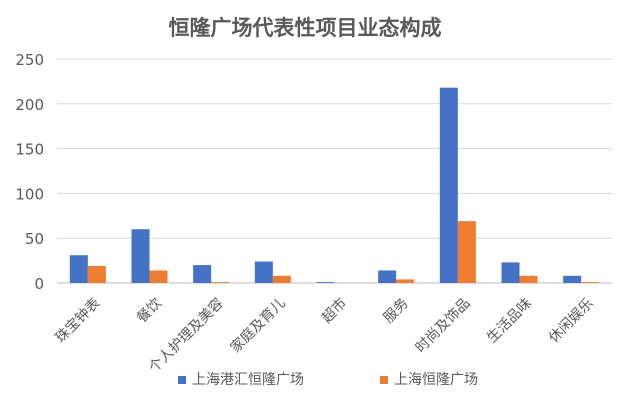  What do you see at coordinates (34, 239) in the screenshot?
I see `y-tick-label: 50` at bounding box center [34, 239].